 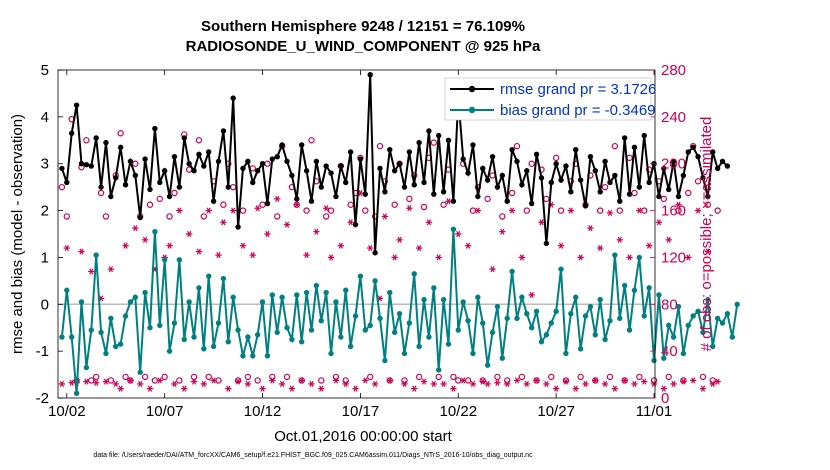 What do you see at coordinates (45, 304) in the screenshot?
I see `y-left-tick-label: 0` at bounding box center [45, 304].